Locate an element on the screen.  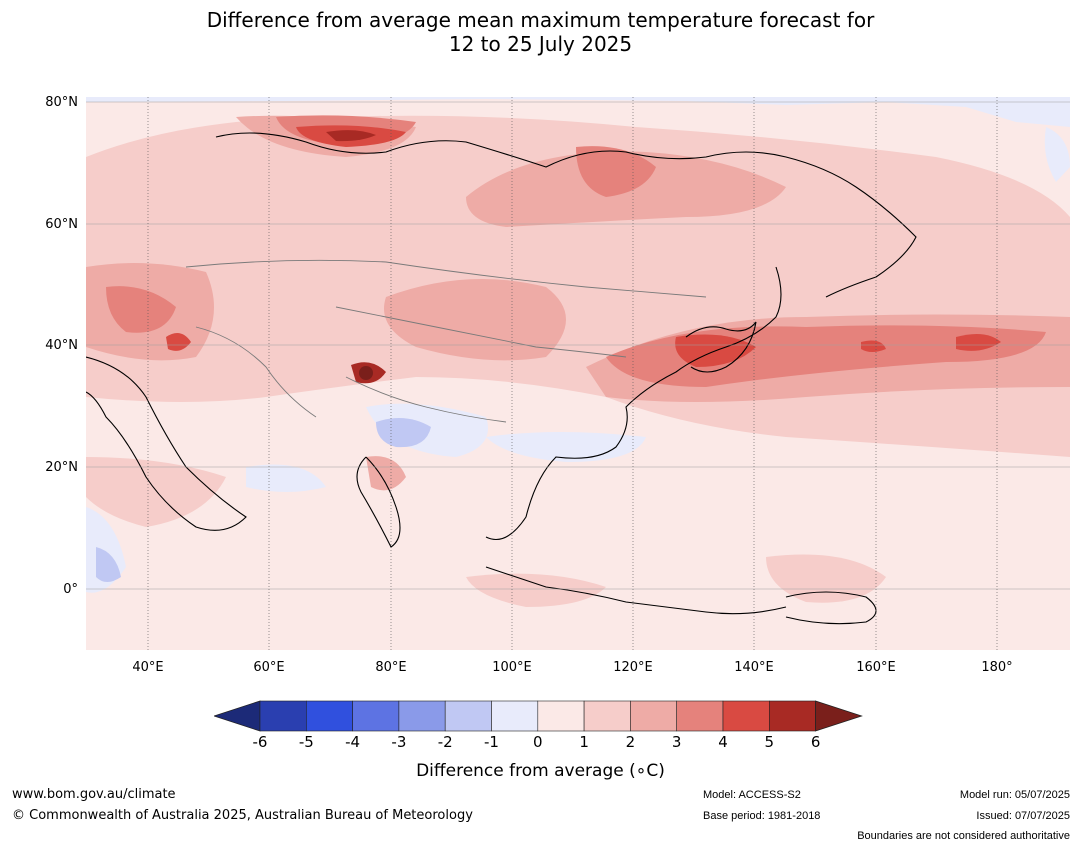
cool-region-arabian-sea is located at coordinates (286, 478).